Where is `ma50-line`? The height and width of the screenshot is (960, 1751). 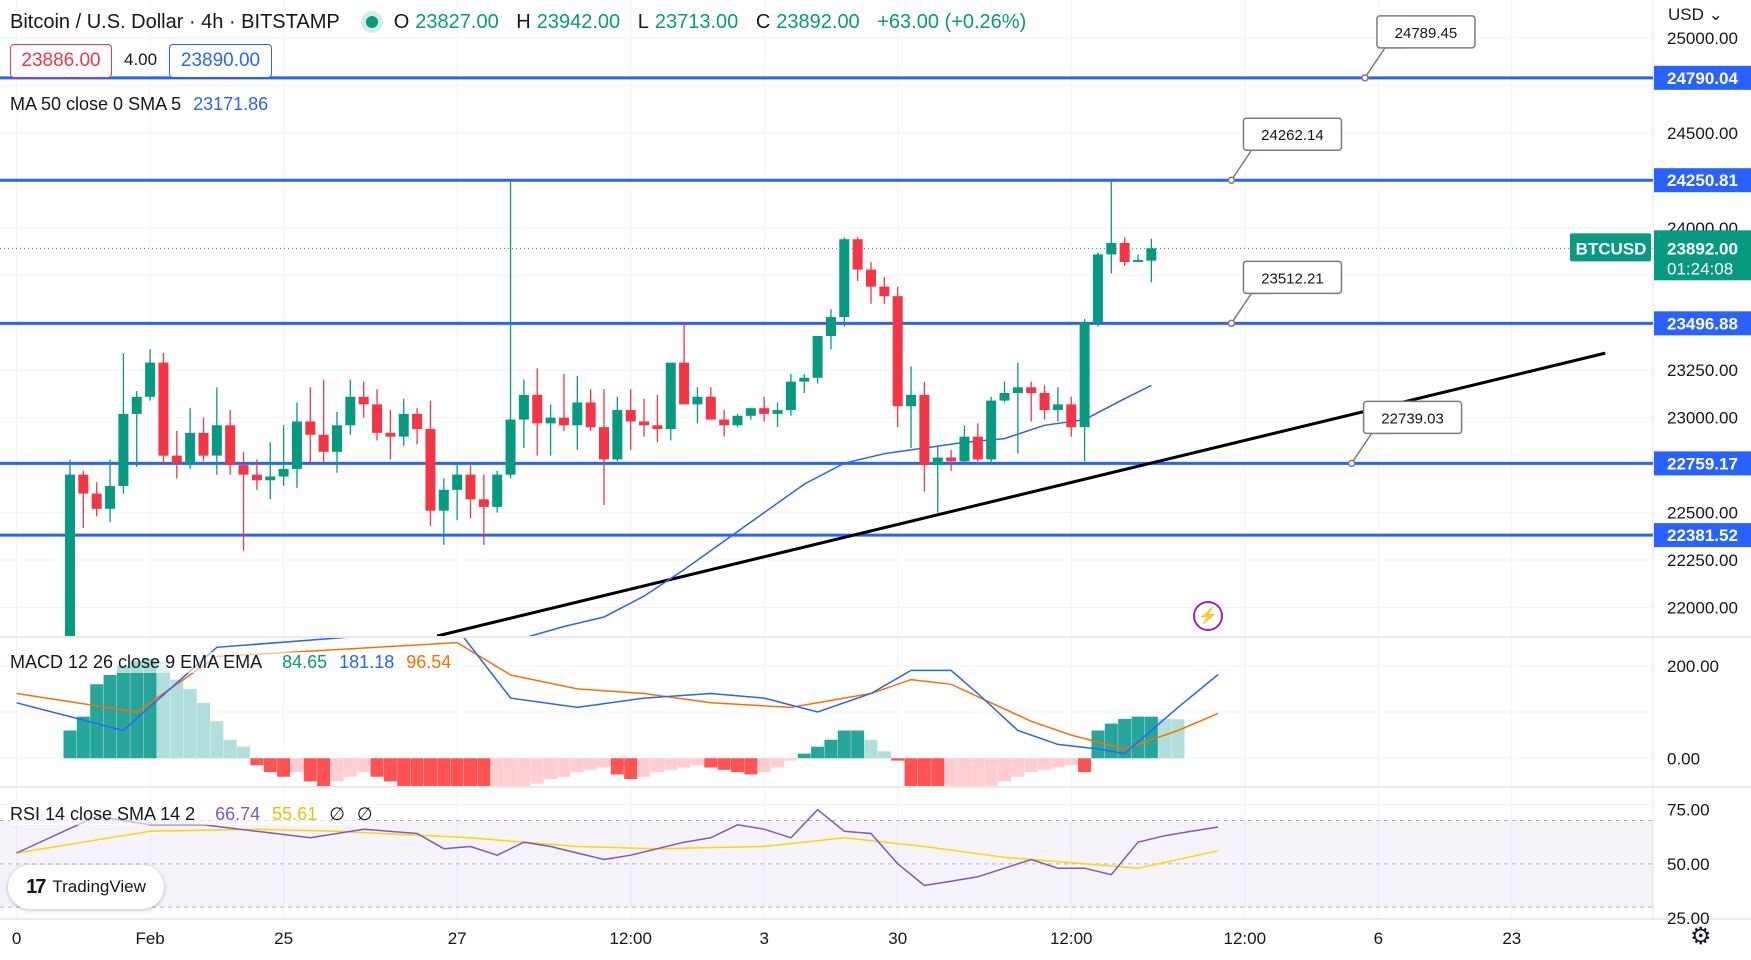
ma50-line is located at coordinates (839, 510).